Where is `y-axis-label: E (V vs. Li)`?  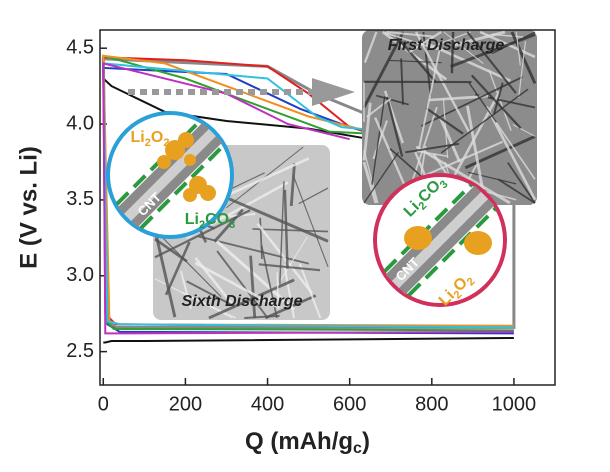
y-axis-label: E (V vs. Li) is located at coordinates (28, 207).